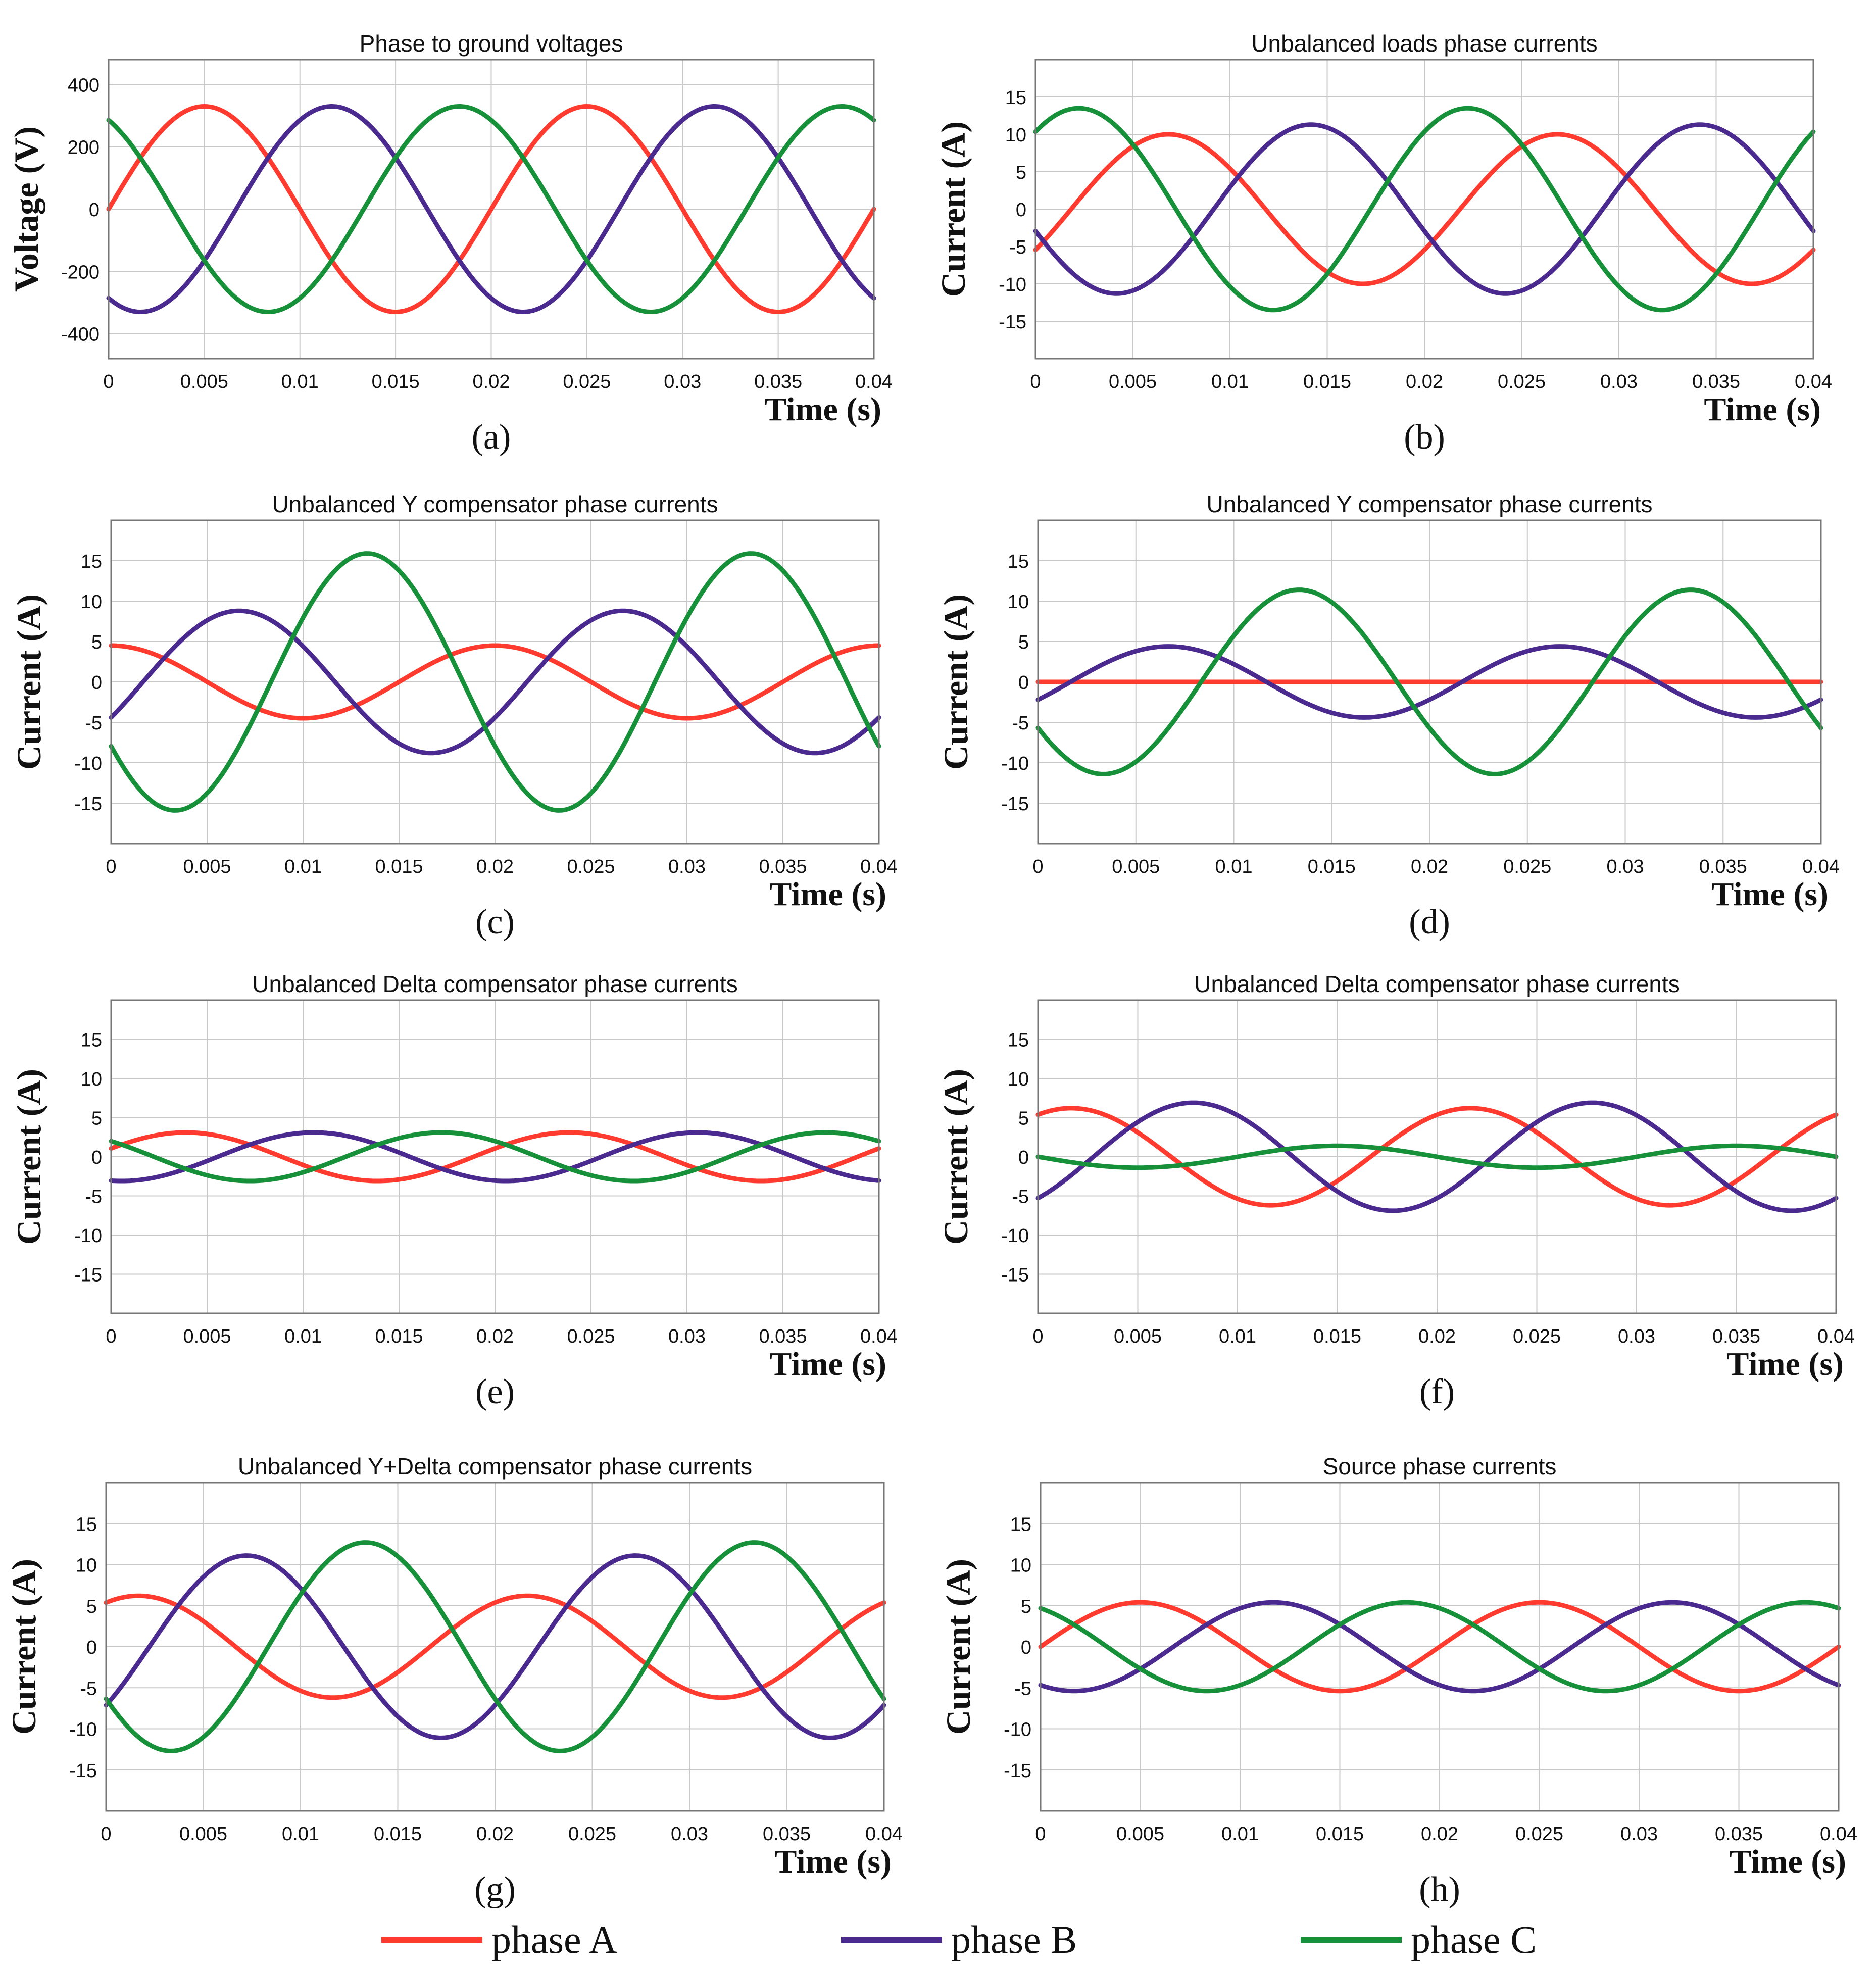  I want to click on panel-label: (d), so click(1429, 922).